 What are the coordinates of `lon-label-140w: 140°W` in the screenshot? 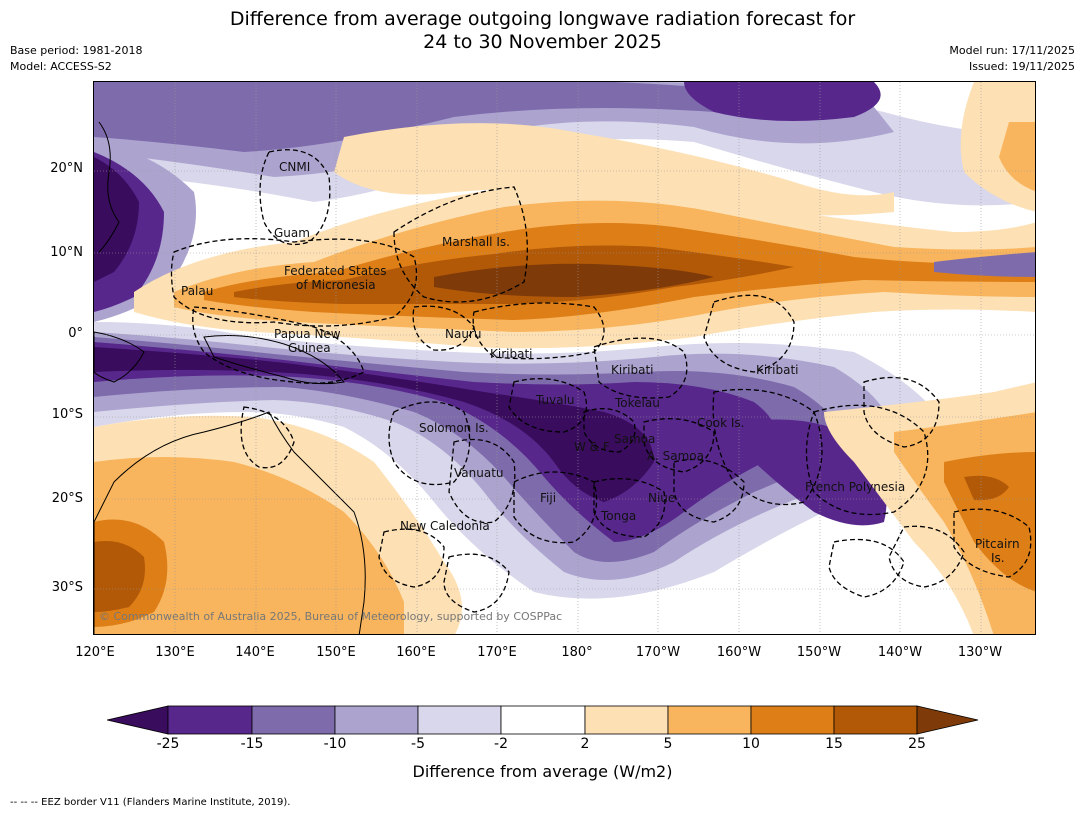 It's located at (900, 652).